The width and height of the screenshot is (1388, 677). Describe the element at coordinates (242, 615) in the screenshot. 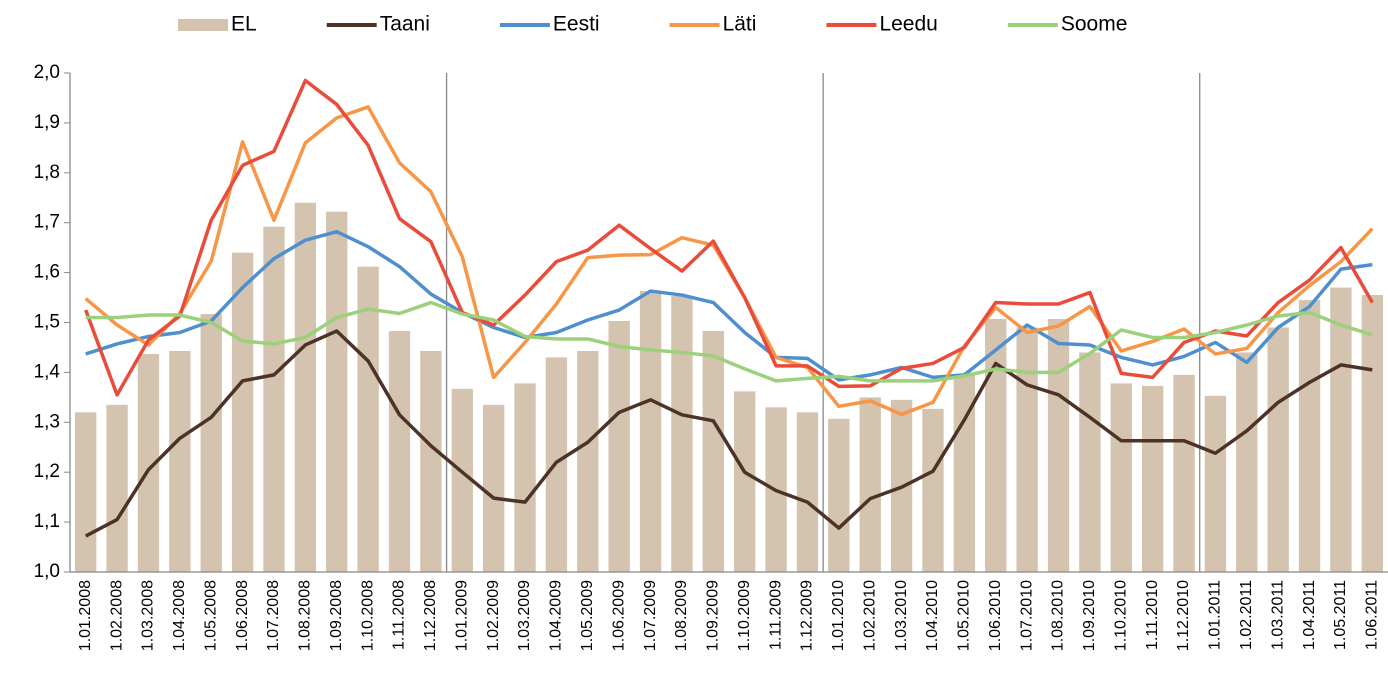

I see `x-tick-label: 1.06.2008` at that location.